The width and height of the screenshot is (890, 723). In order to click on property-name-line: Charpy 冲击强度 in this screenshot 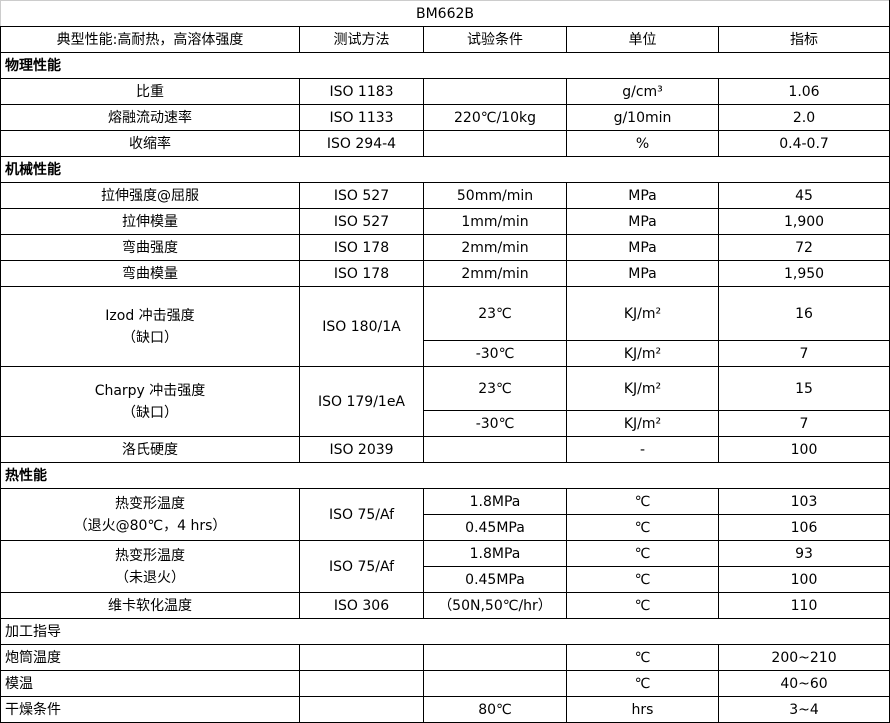, I will do `click(150, 390)`.